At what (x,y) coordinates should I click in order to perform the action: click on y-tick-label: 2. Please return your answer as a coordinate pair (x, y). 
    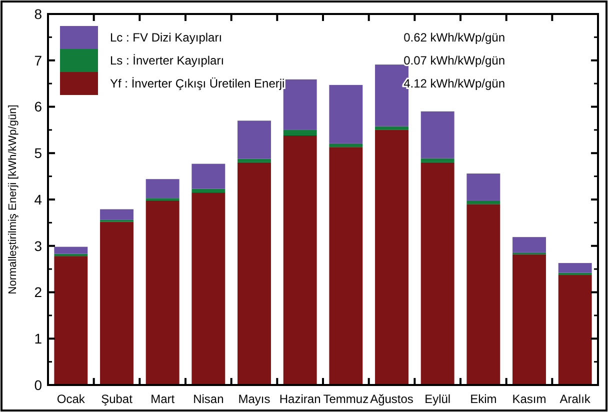
    Looking at the image, I should click on (38, 292).